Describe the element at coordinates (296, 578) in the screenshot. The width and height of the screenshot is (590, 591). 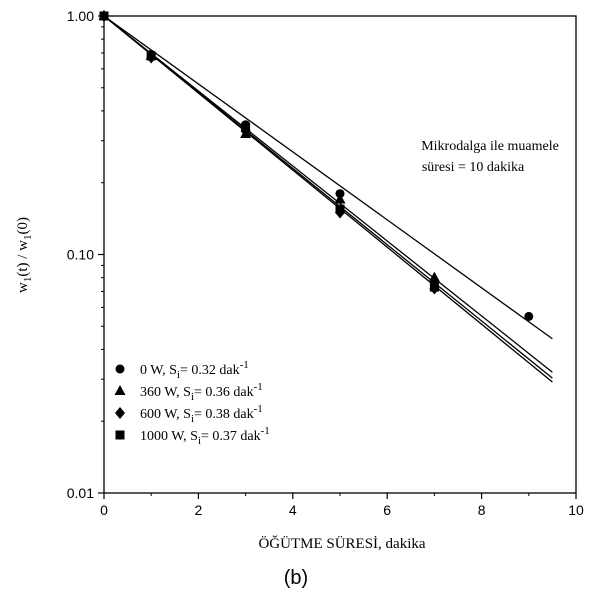
I see `panel-label: (b)` at that location.